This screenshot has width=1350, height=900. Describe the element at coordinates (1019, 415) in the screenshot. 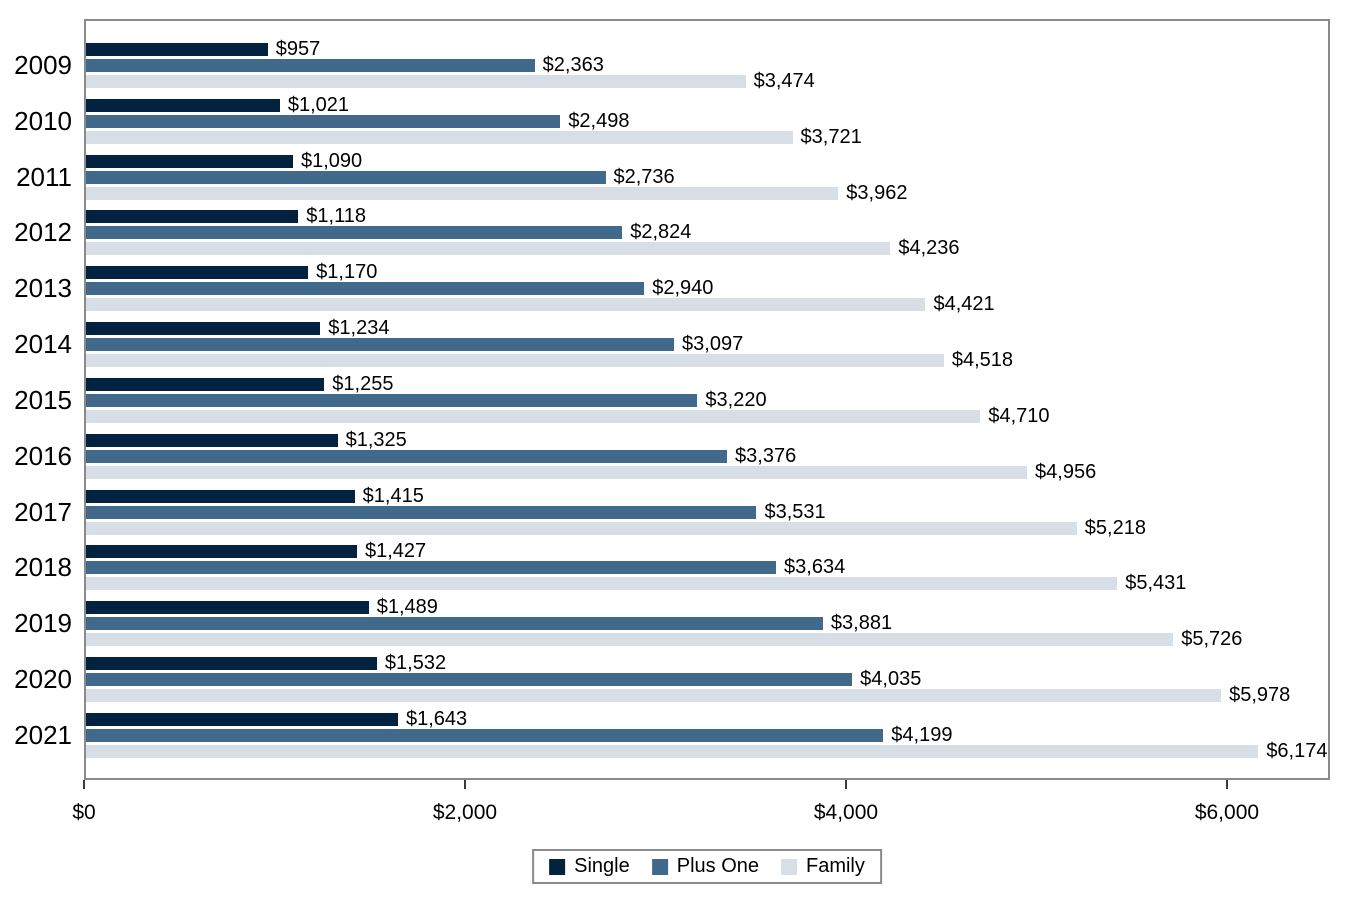

I see `bar-value-label: $4,710` at that location.